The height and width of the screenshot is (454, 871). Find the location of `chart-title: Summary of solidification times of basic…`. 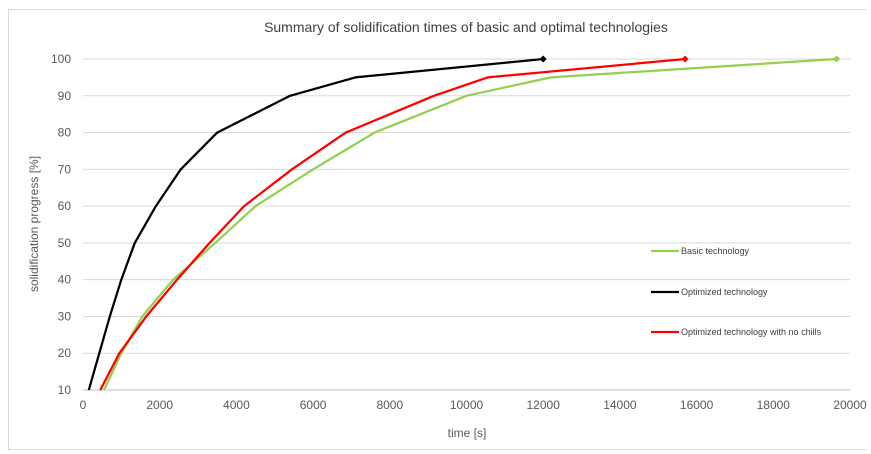

chart-title: Summary of solidification times of basic… is located at coordinates (466, 27).